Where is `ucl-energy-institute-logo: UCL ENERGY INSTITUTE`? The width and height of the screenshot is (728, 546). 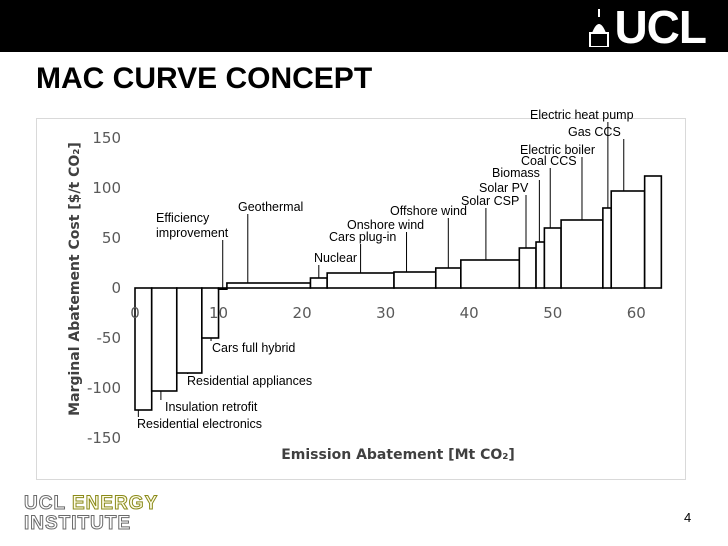
ucl-energy-institute-logo: UCL ENERGY INSTITUTE is located at coordinates (91, 513).